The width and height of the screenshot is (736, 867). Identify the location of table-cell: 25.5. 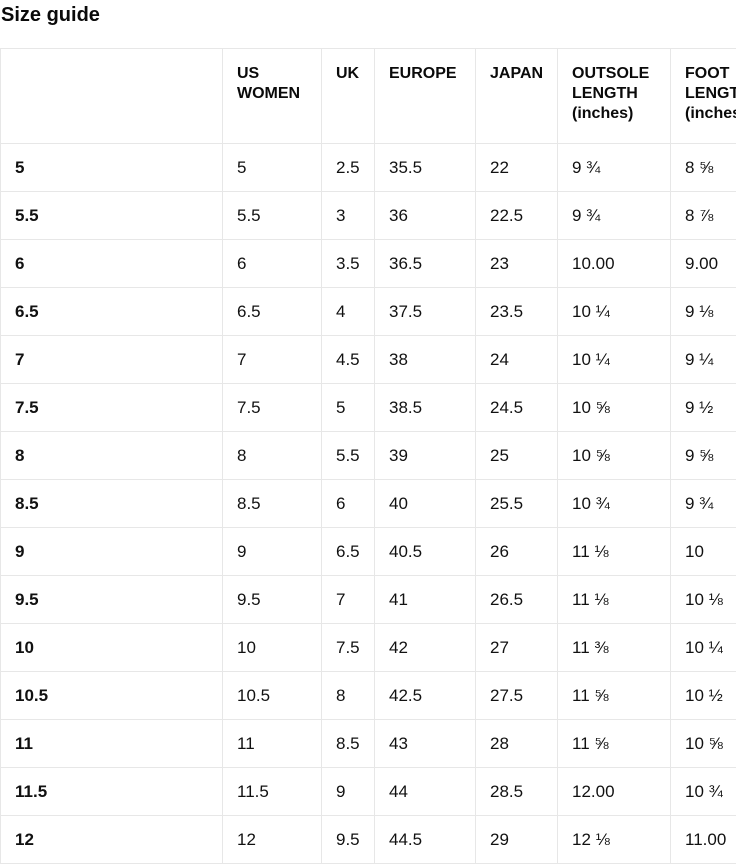
(516, 503).